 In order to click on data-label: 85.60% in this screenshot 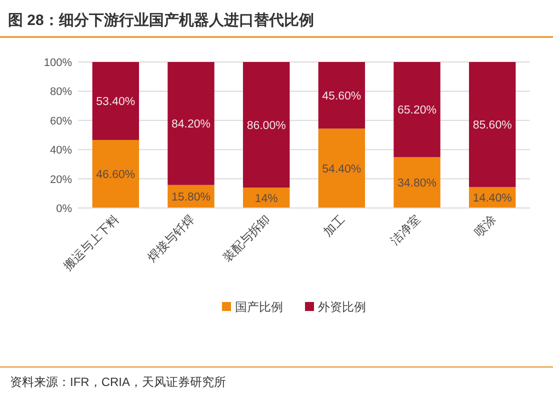, I will do `click(492, 125)`.